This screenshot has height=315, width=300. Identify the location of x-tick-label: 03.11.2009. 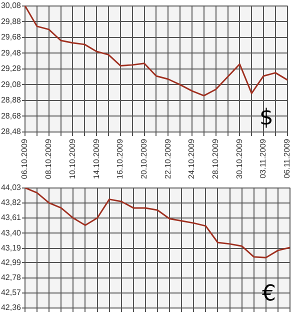
(263, 158).